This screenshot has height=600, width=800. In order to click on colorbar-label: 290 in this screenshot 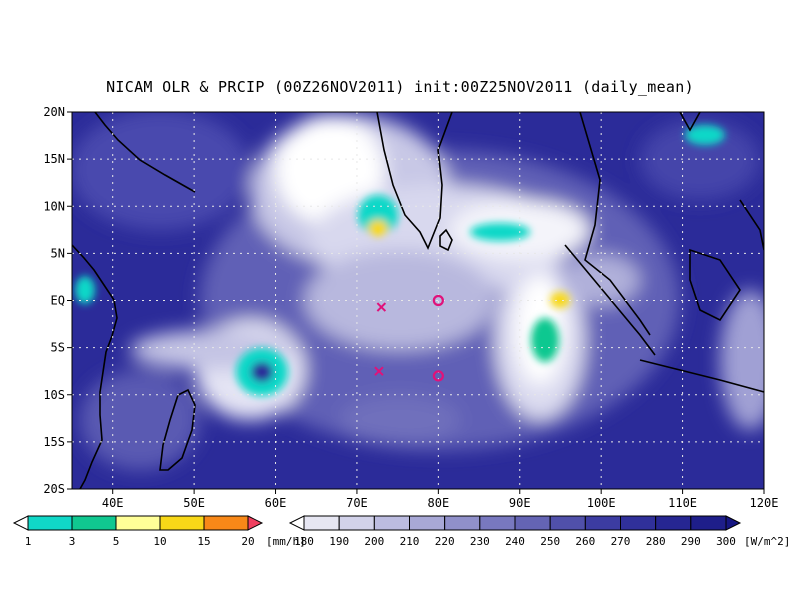, I will do `click(691, 541)`.